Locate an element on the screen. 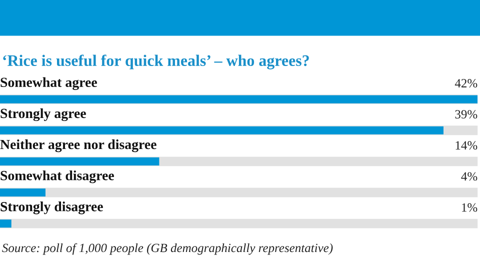  y-tick-label: Somewhat agree is located at coordinates (48, 83).